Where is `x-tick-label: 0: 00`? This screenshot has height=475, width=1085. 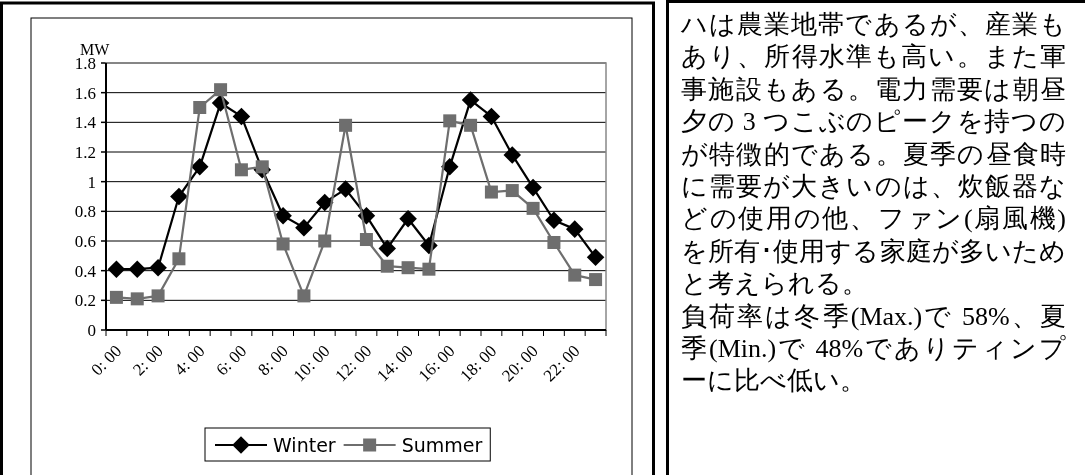 x-tick-label: 0: 00 is located at coordinates (106, 360).